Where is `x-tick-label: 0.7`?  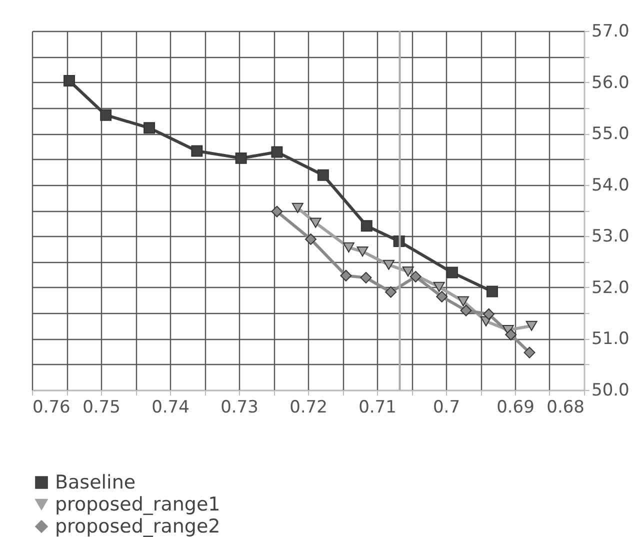
x-tick-label: 0.7 is located at coordinates (446, 408).